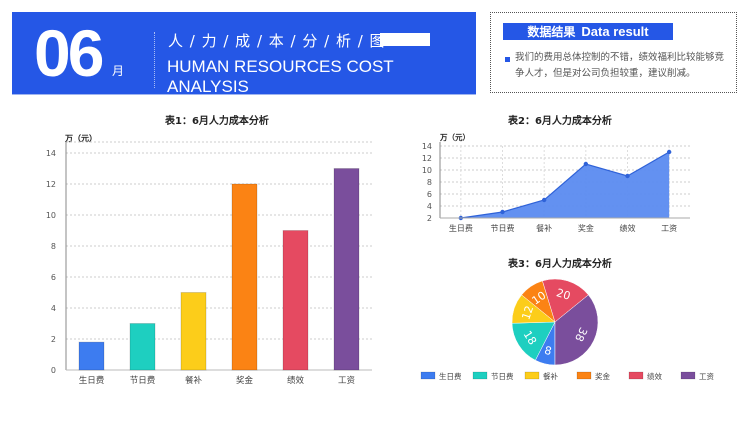 The height and width of the screenshot is (422, 750). What do you see at coordinates (602, 376) in the screenshot?
I see `legend-label: 奖金` at bounding box center [602, 376].